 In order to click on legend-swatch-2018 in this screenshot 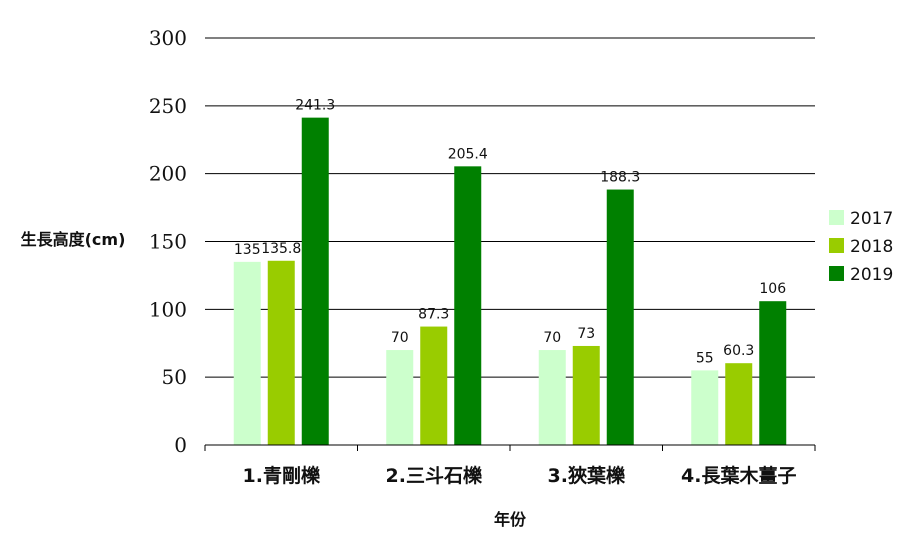, I will do `click(836, 245)`.